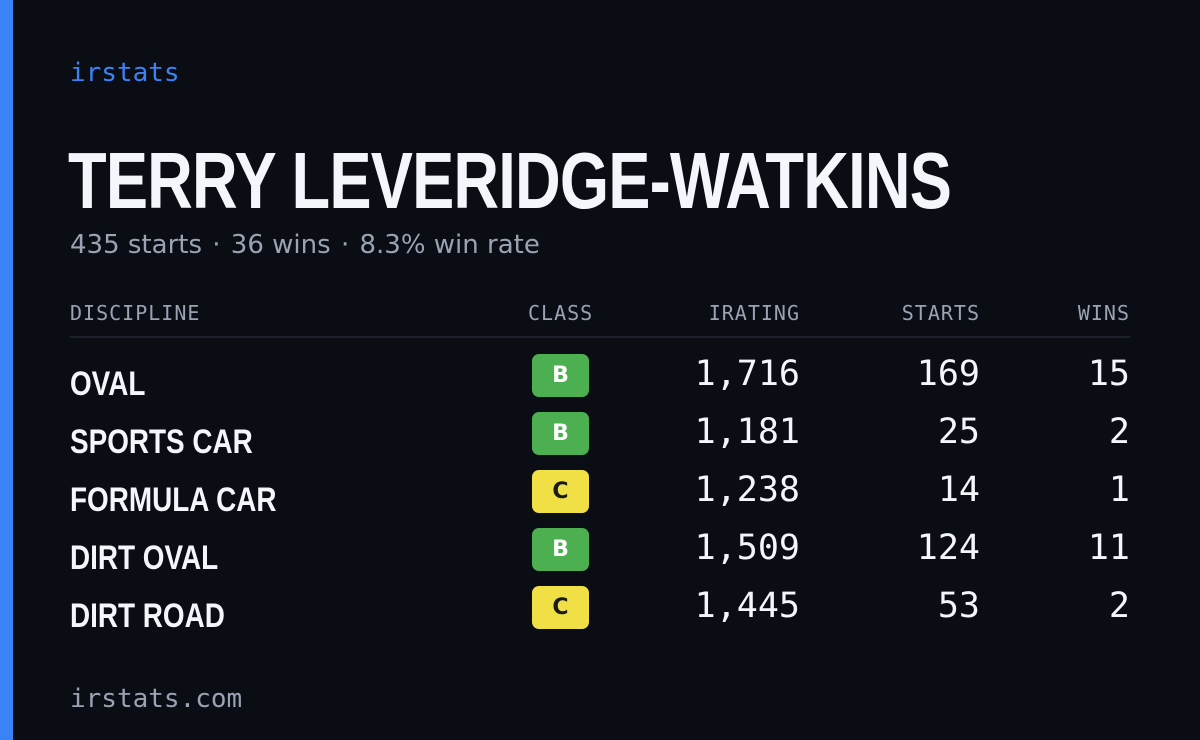 The image size is (1200, 740). I want to click on table-row: DIRT OVAL B 1,509 124 11, so click(600, 558).